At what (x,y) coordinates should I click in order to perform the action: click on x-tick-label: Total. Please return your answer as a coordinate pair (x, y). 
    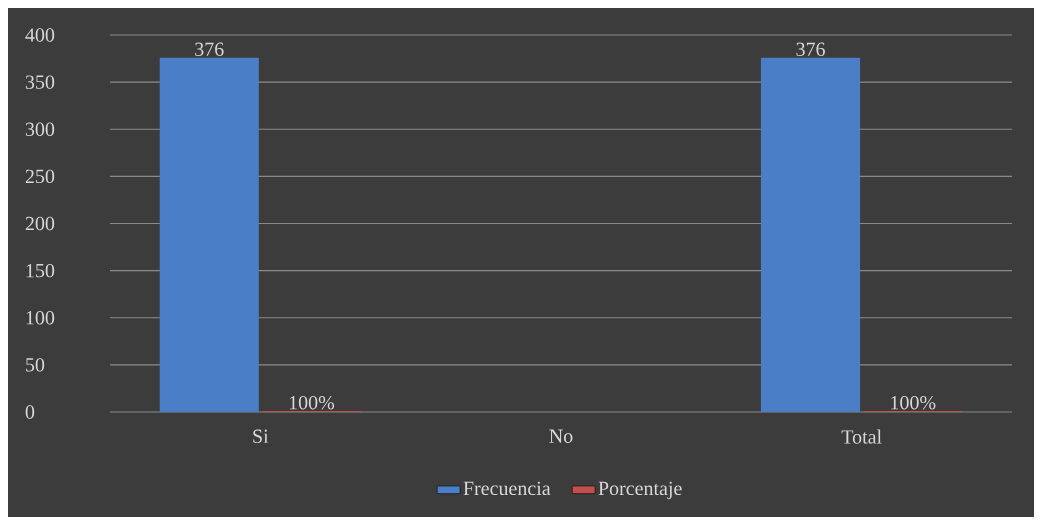
    Looking at the image, I should click on (861, 436).